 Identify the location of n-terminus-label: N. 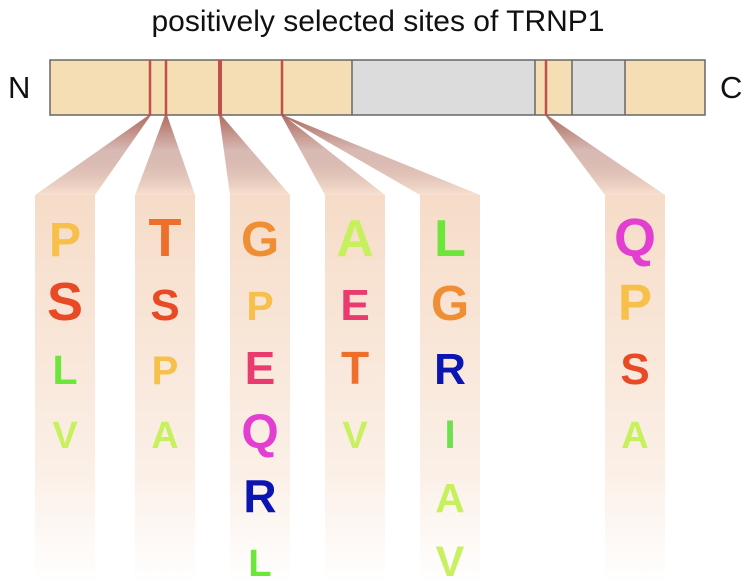
(19, 87).